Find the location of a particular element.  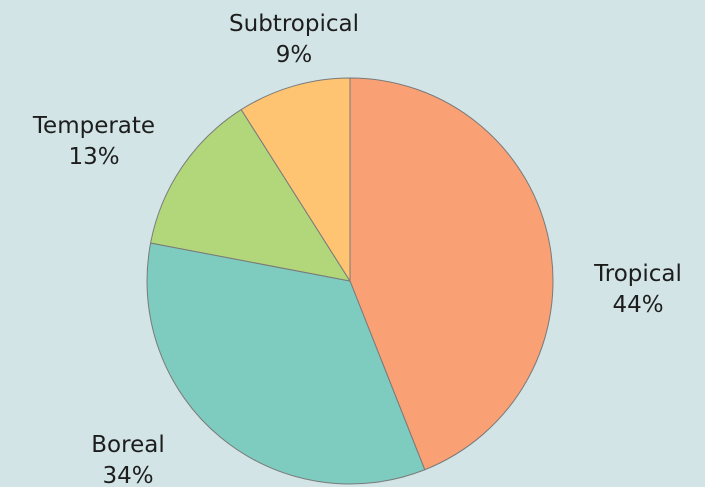

label-subtropical-value: 9% is located at coordinates (294, 55).